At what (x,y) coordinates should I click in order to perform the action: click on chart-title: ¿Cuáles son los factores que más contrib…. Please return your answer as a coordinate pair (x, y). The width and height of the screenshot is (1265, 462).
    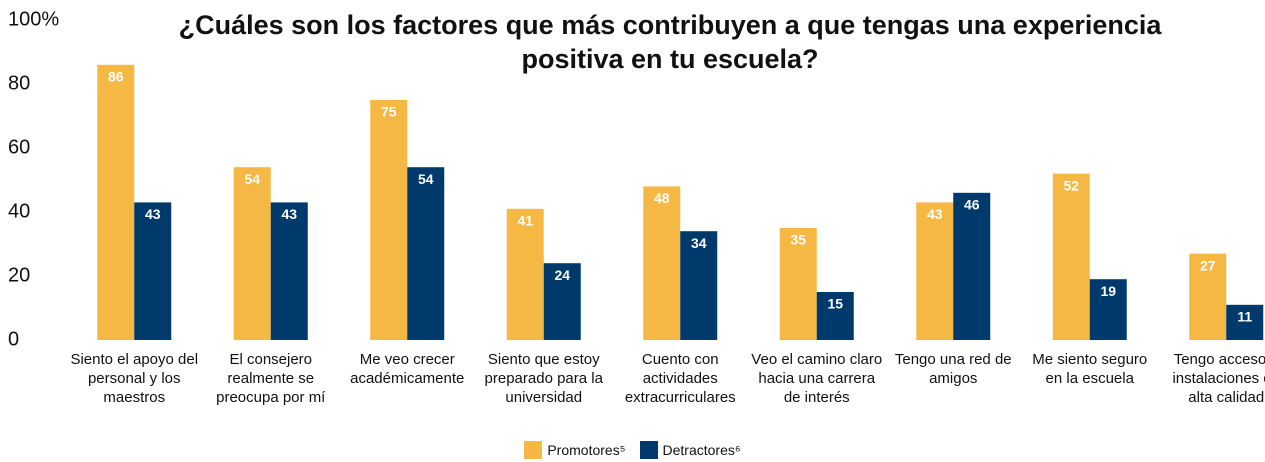
    Looking at the image, I should click on (670, 42).